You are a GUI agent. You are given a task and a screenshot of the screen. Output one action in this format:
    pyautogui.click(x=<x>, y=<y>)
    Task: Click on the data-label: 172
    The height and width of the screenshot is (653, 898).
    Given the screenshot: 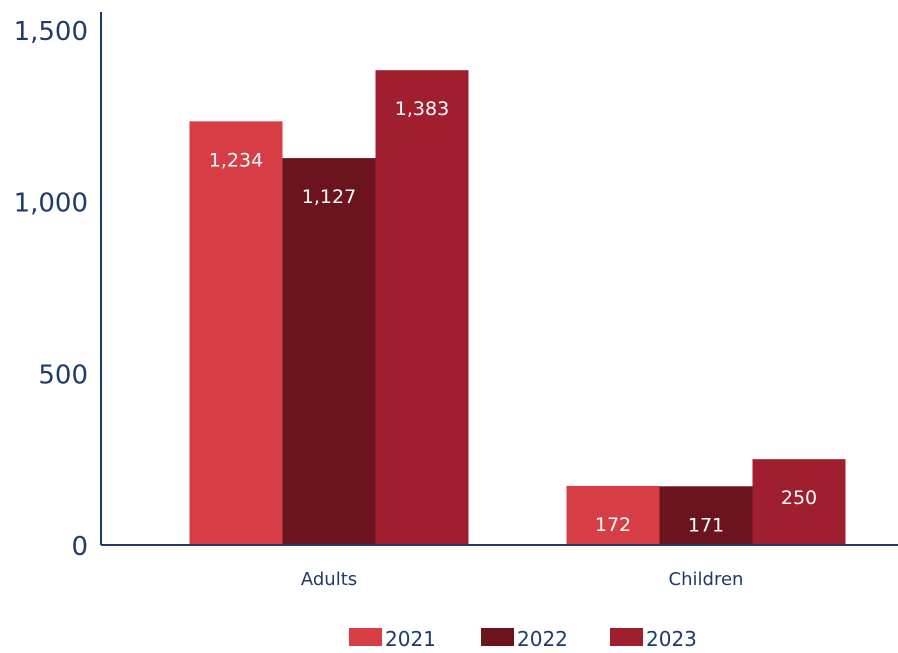 What is the action you would take?
    pyautogui.click(x=613, y=525)
    